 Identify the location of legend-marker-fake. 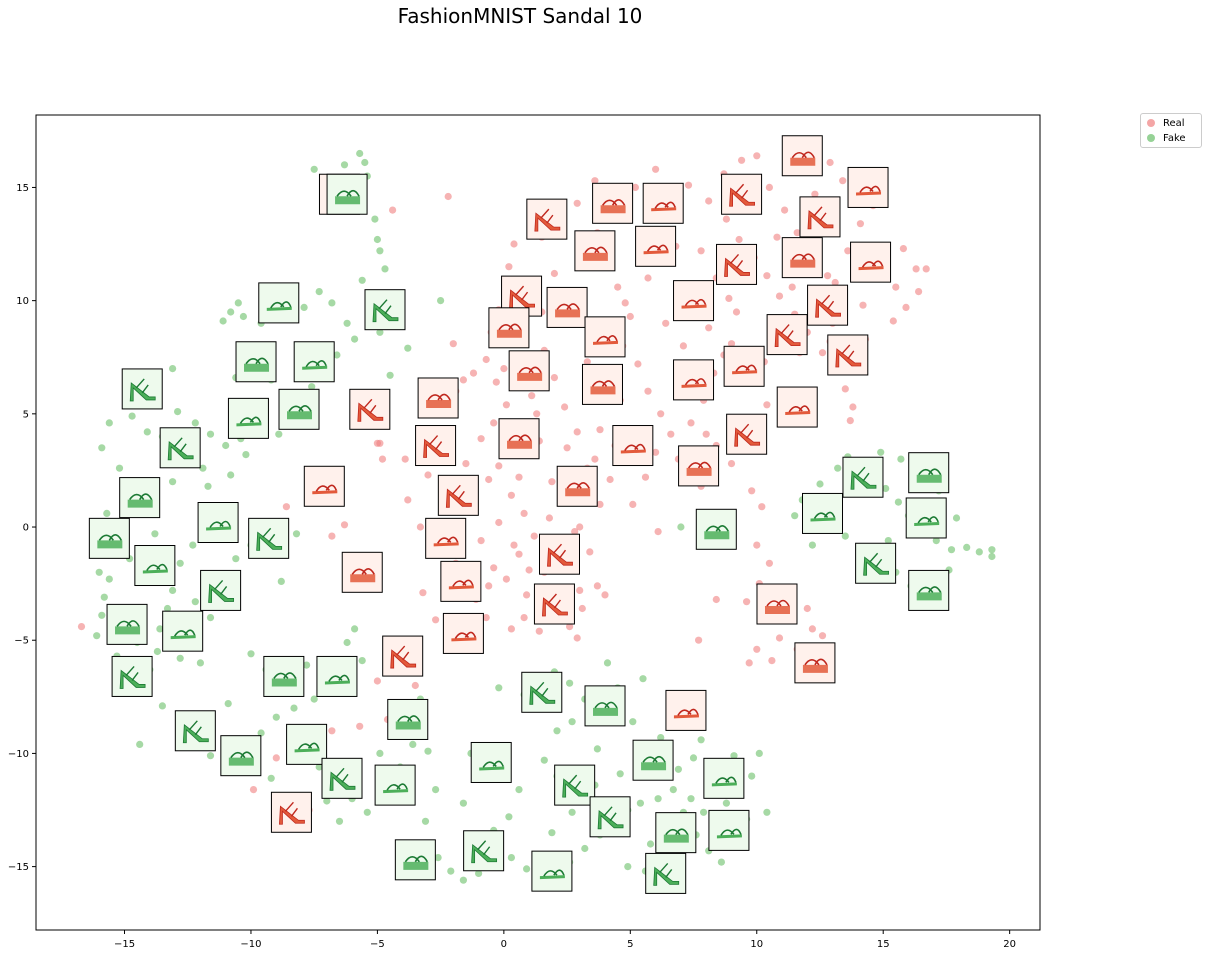
(1151, 138).